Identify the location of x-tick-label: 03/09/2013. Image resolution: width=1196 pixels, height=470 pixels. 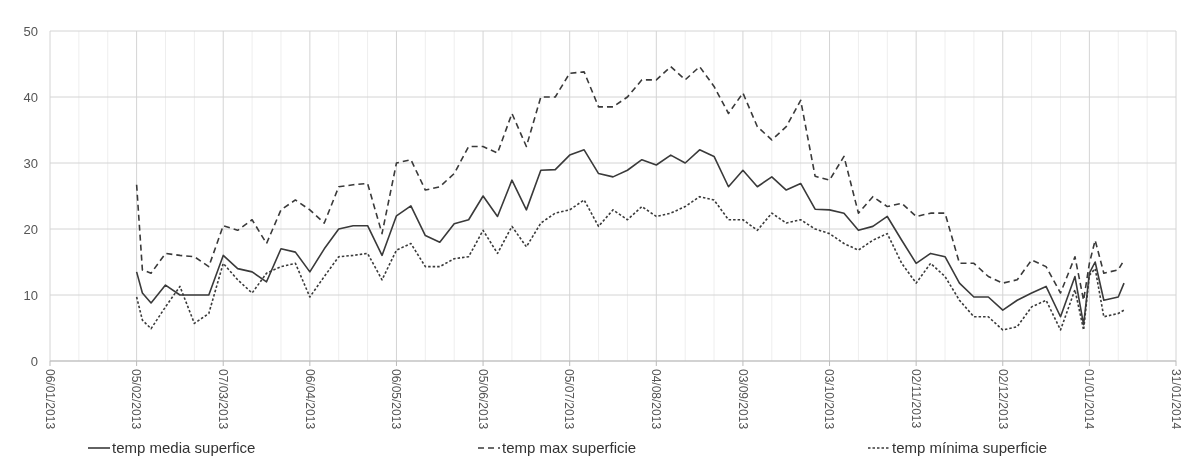
(742, 399).